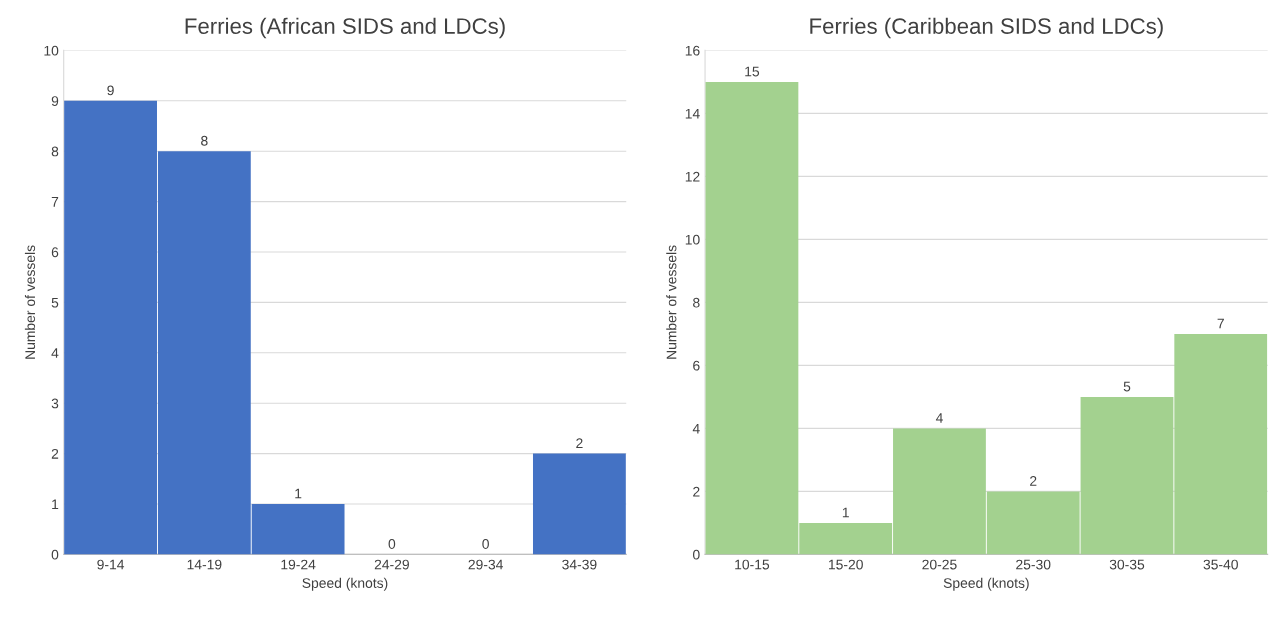  Describe the element at coordinates (485, 564) in the screenshot. I see `x-tick-label: 29-34` at that location.